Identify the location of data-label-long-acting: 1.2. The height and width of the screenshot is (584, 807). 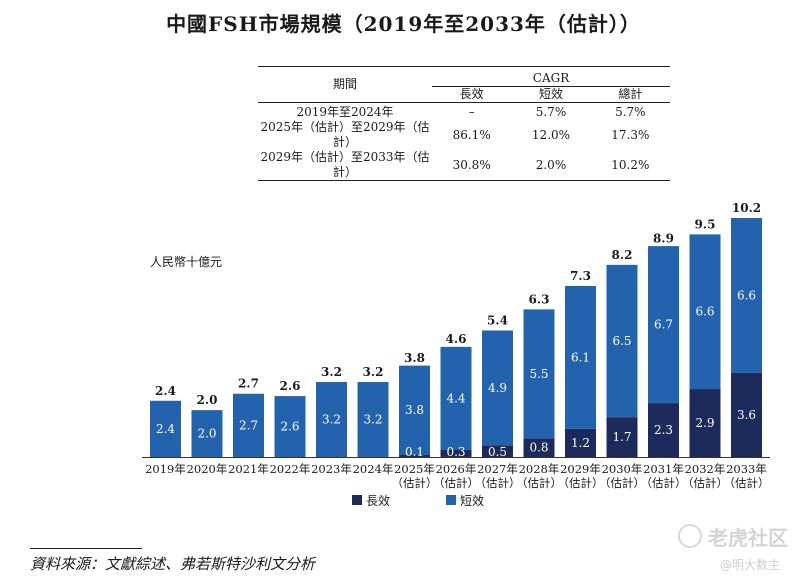
(580, 443).